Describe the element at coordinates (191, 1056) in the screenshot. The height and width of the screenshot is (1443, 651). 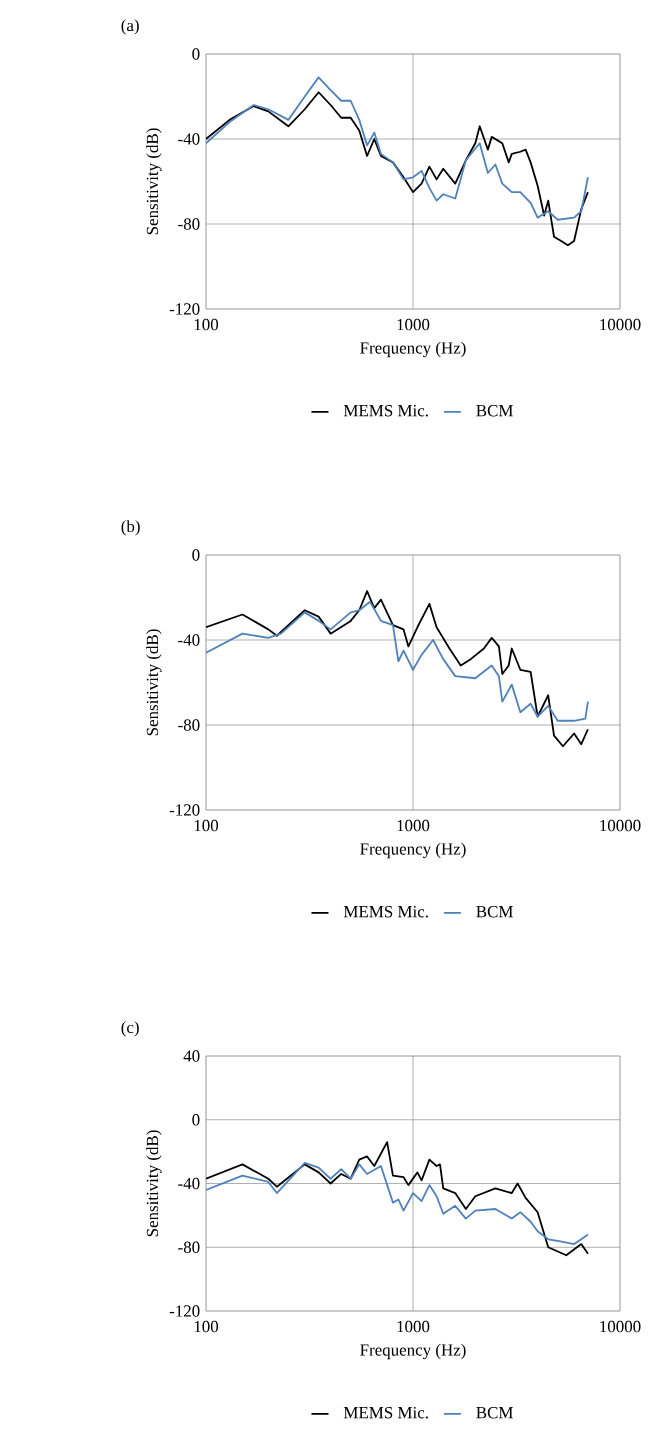
I see `y-tick-label: 40` at that location.